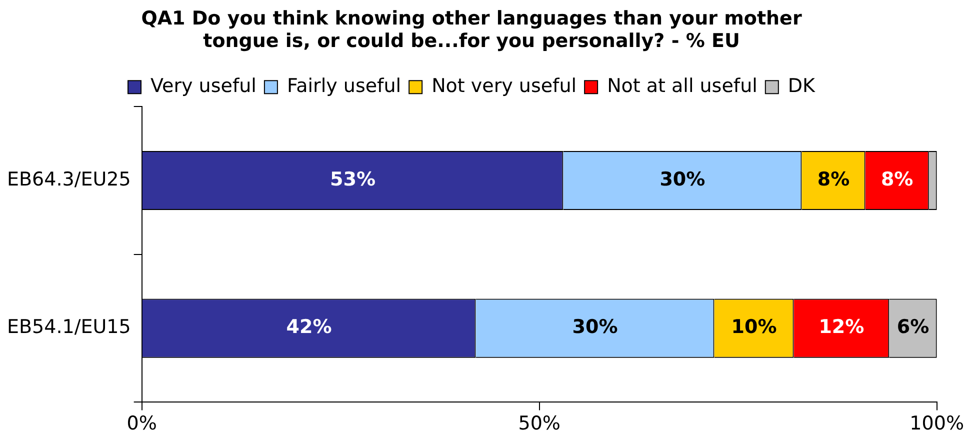 The image size is (967, 441). Describe the element at coordinates (471, 29) in the screenshot. I see `chart-title: QA1 Do you think knowing other languages than your mother tongue is, or could be...for you personally? - % EU` at that location.